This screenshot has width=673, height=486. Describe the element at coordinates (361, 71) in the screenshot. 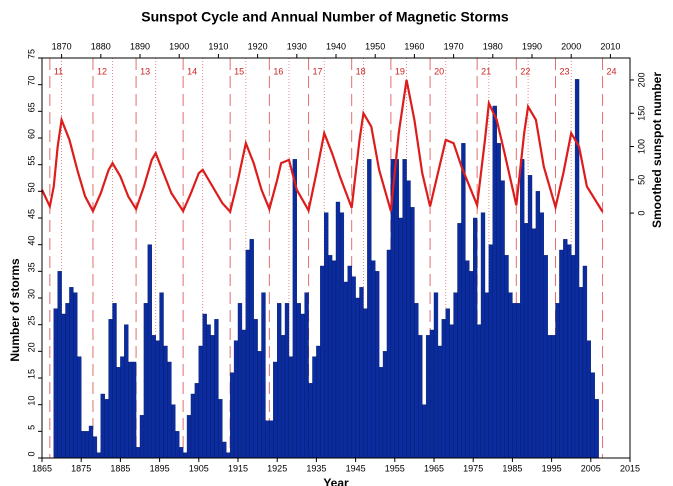

I see `cycle-label: 18` at that location.